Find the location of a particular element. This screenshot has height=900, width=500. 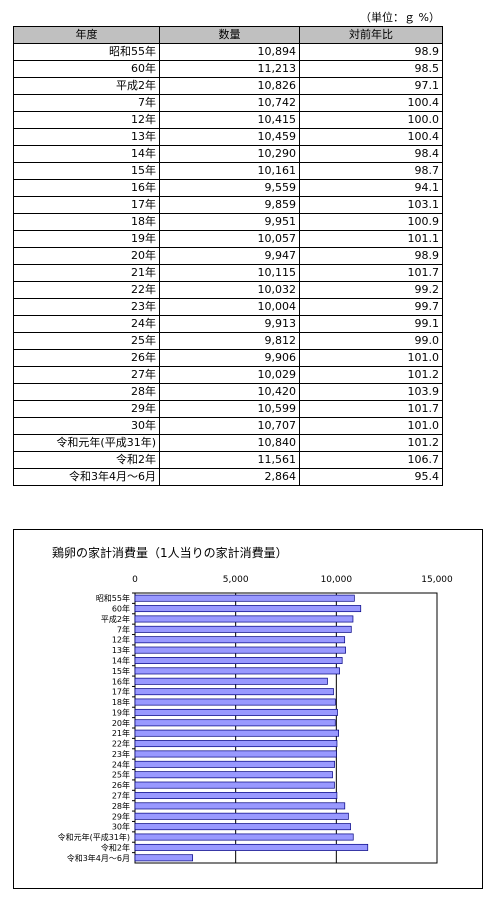

cell-quantity: 10,161 is located at coordinates (229, 171).